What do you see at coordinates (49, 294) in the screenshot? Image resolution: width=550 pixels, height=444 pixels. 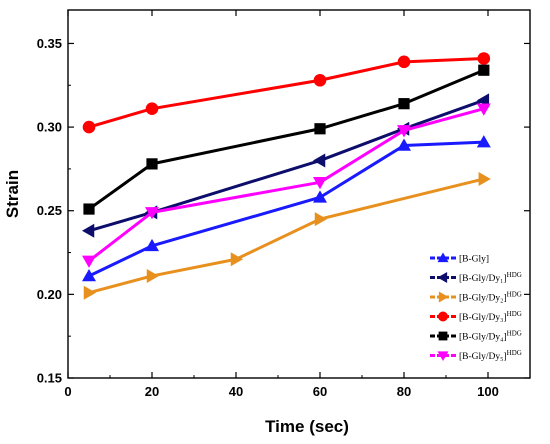 I see `y-tick-label: 0.20` at bounding box center [49, 294].